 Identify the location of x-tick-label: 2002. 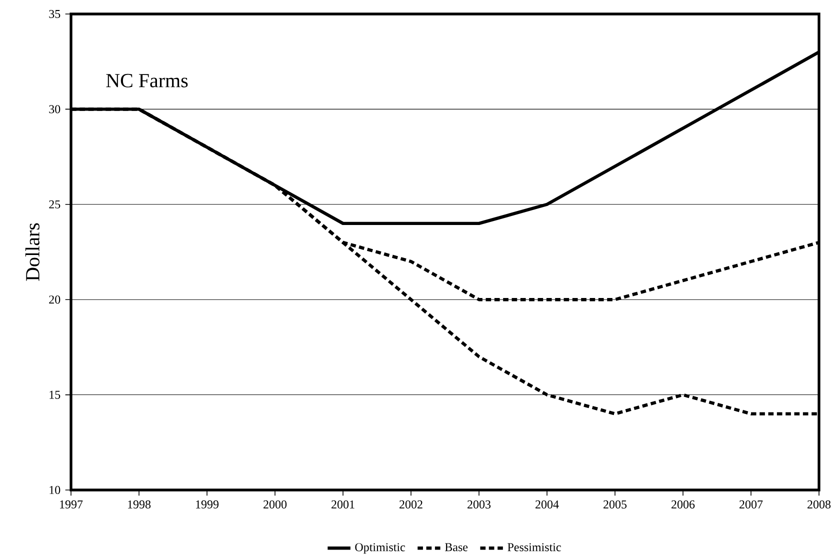
(411, 504).